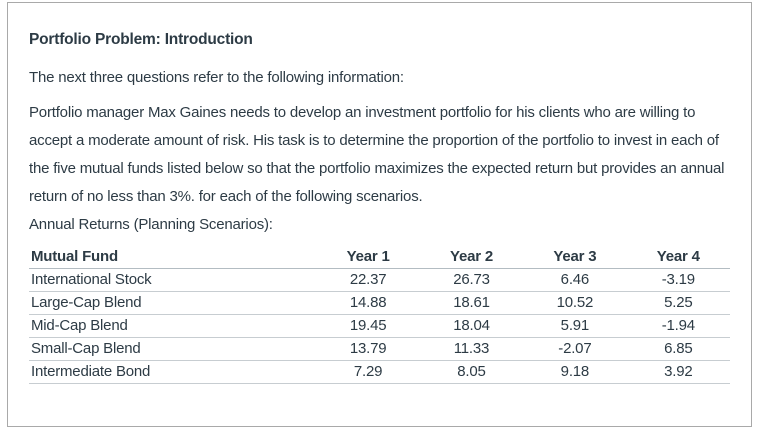  Describe the element at coordinates (471, 303) in the screenshot. I see `return-value-cell: 18.61` at that location.